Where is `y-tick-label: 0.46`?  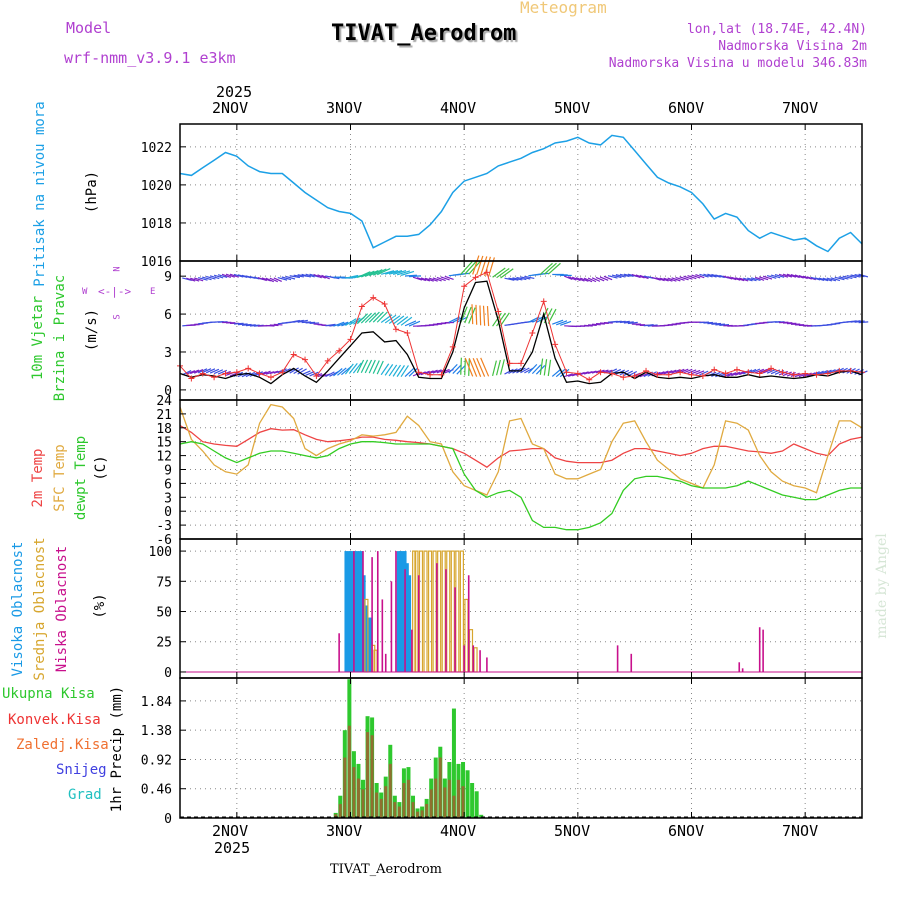
y-tick-label: 0.46 is located at coordinates (156, 790).